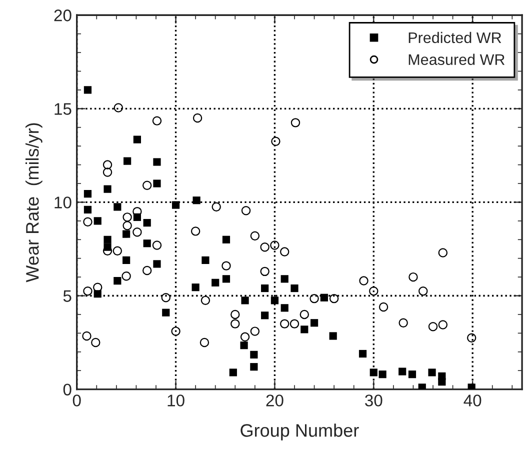 The height and width of the screenshot is (458, 530). What do you see at coordinates (67, 296) in the screenshot?
I see `y-tick-label: 5` at bounding box center [67, 296].